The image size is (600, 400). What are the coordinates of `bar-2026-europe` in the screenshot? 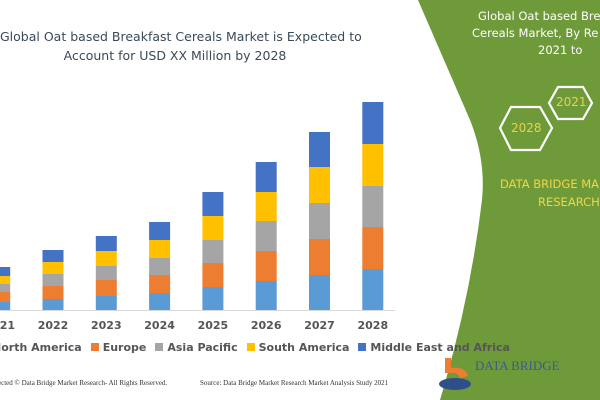 It's located at (266, 266).